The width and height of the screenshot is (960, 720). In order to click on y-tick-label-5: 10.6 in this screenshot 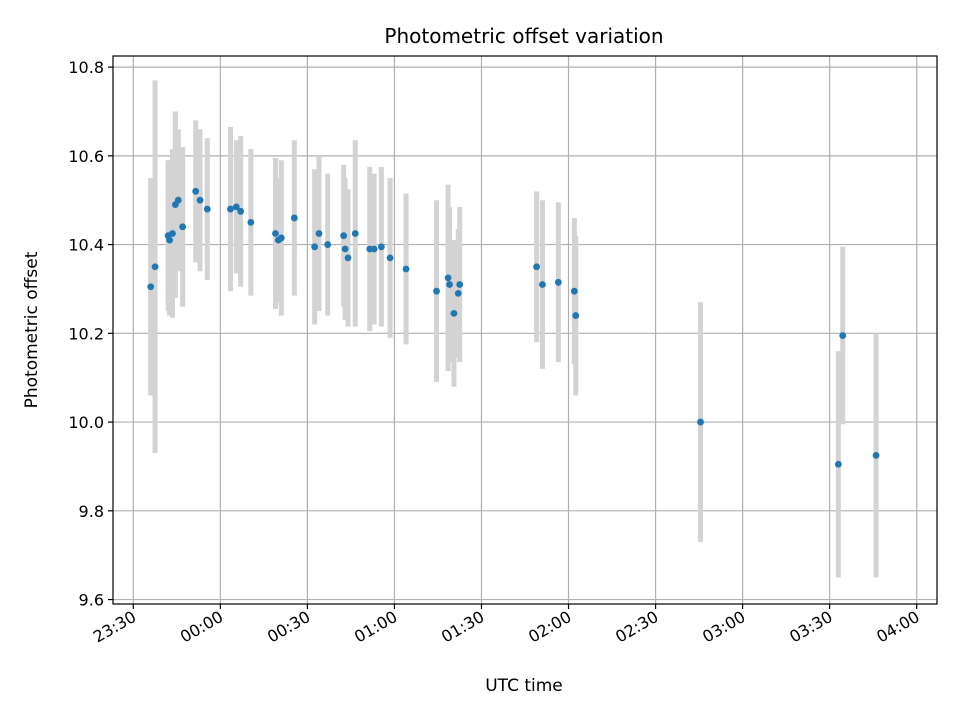, I will do `click(86, 156)`.